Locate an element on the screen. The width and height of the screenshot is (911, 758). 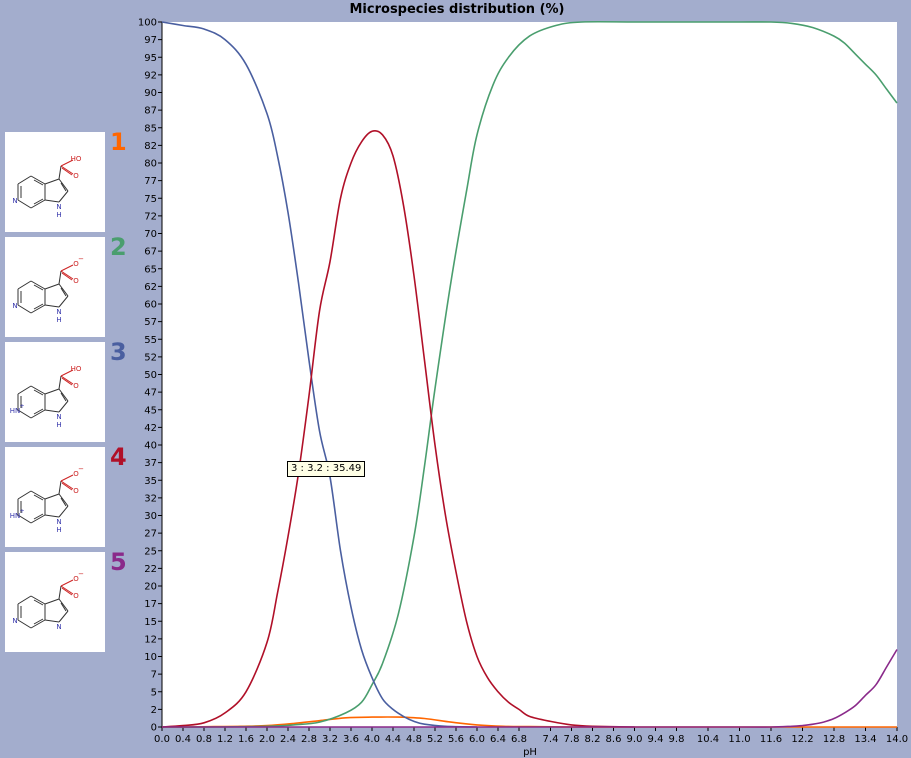
molecule-icon: HO O HN+ NH is located at coordinates (46, 397).